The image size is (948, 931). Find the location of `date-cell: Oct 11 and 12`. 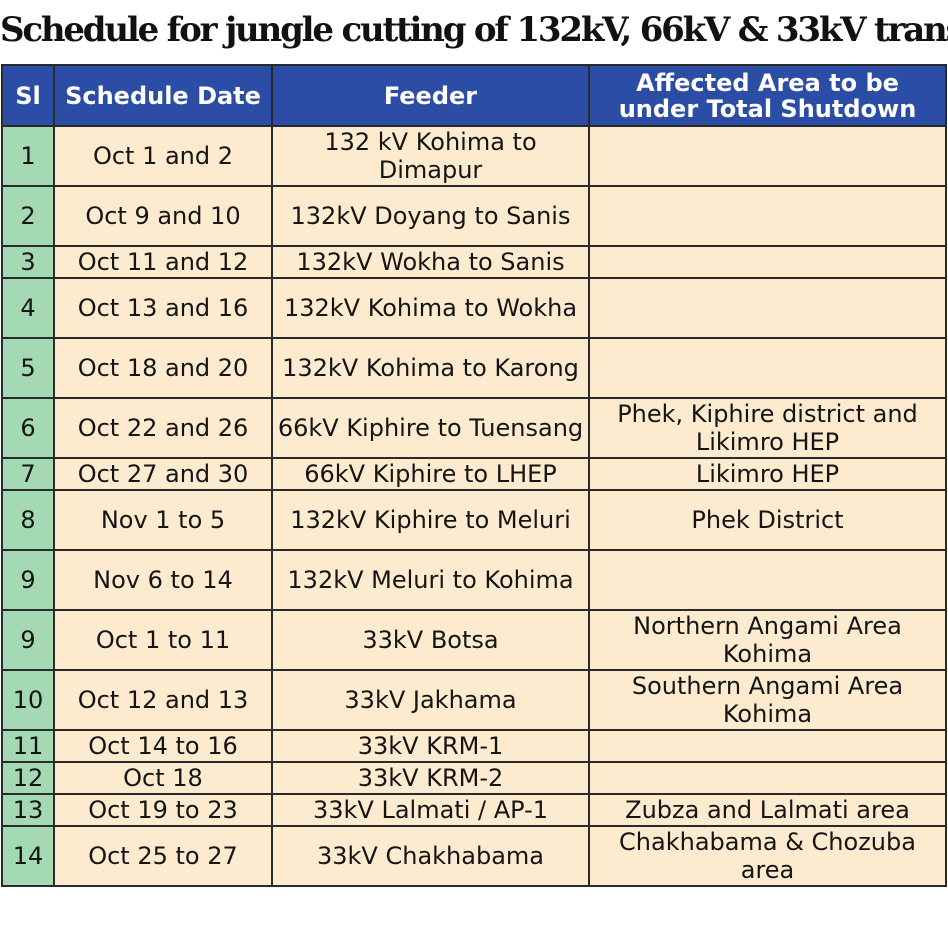

date-cell: Oct 11 and 12 is located at coordinates (163, 262).